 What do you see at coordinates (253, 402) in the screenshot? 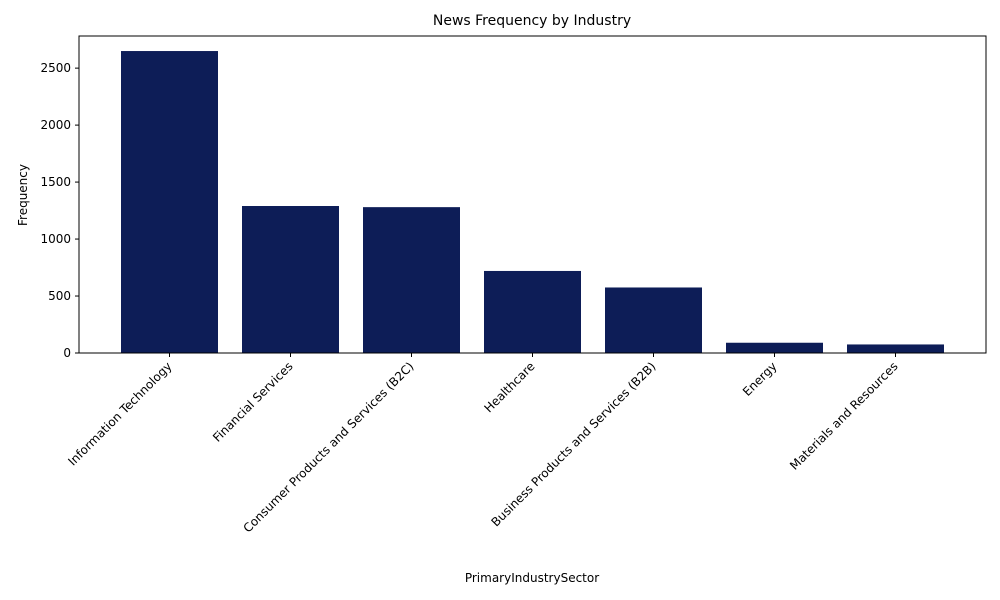
I see `x-tick-label: Financial Services` at bounding box center [253, 402].